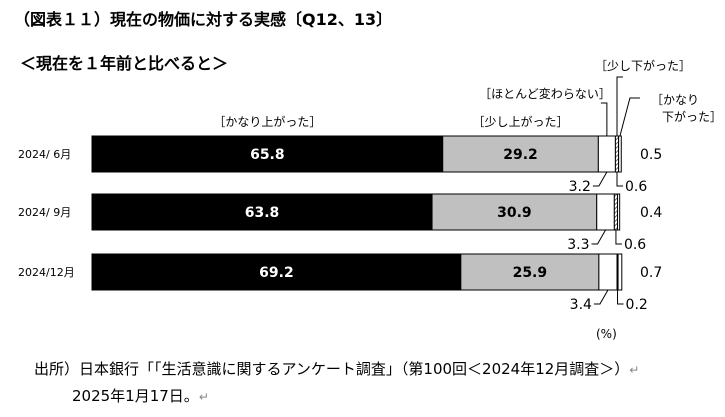  Describe the element at coordinates (44, 212) in the screenshot. I see `category-label: 2024/ 9月` at that location.